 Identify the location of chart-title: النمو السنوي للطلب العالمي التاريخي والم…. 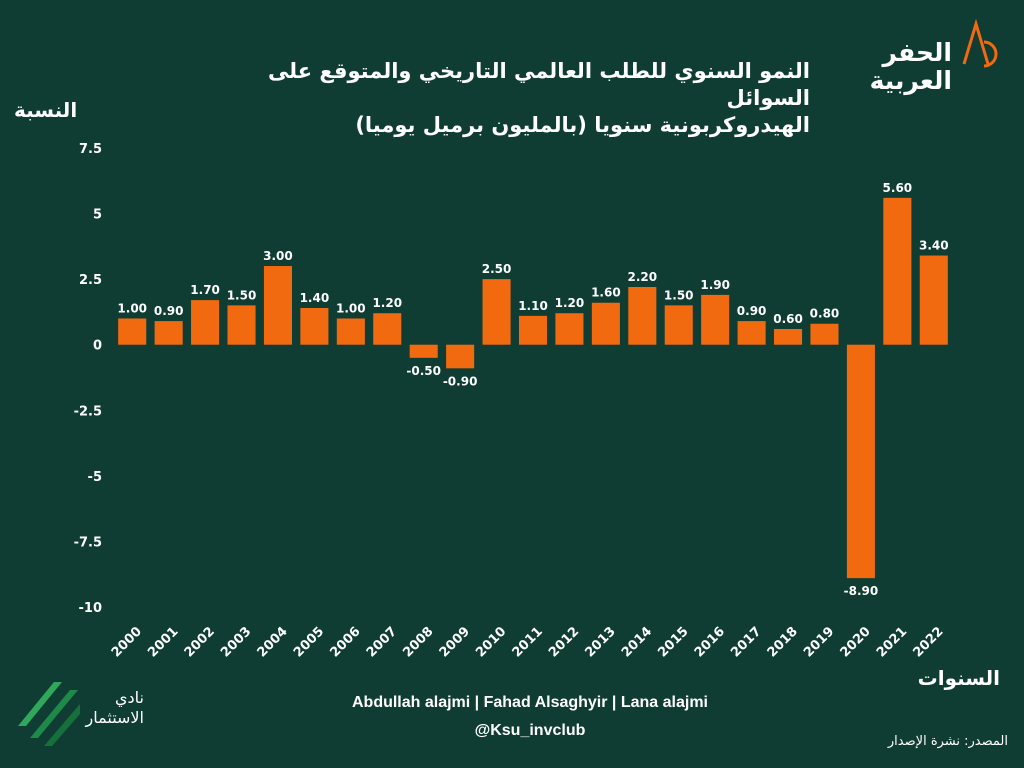
(515, 98).